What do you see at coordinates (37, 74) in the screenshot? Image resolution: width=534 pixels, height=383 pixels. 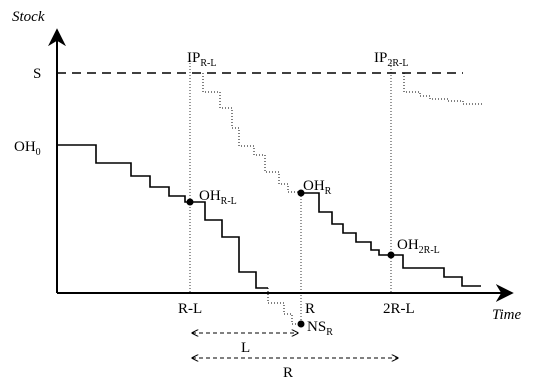 I see `s-label: S` at bounding box center [37, 74].